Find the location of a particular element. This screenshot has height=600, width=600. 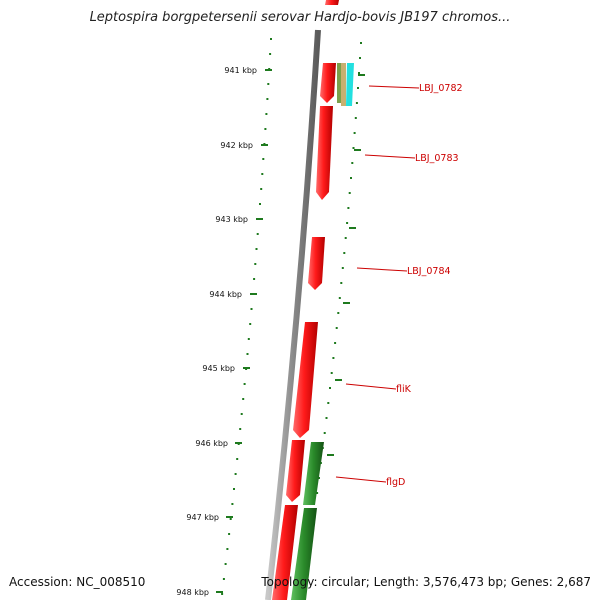

tick-label: 944 kbp is located at coordinates (225, 294).